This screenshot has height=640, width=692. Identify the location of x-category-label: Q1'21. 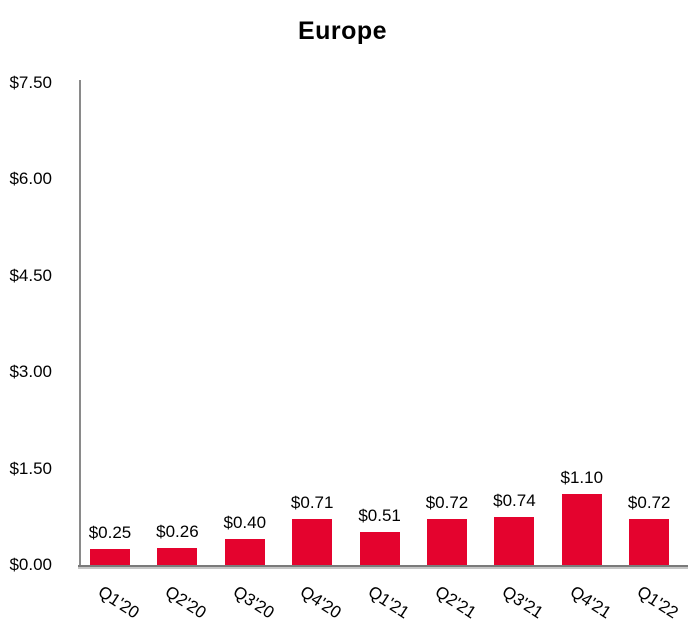
(388, 602).